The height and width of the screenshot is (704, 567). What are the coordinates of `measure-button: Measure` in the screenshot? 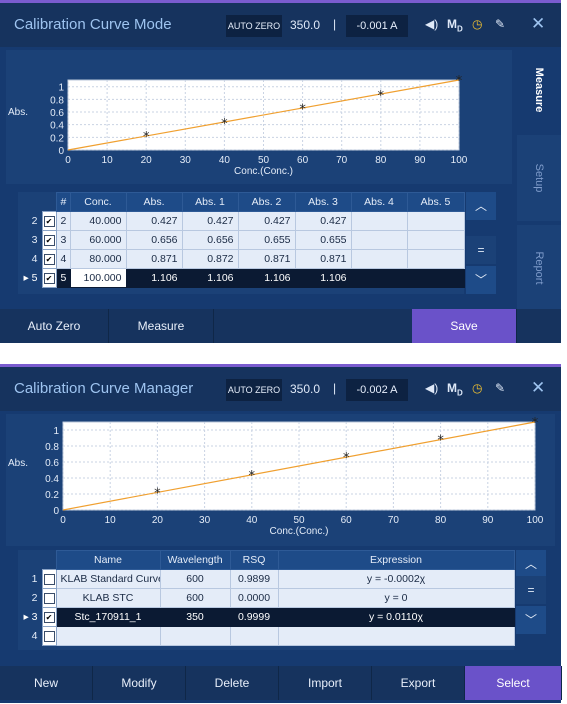 It's located at (161, 326).